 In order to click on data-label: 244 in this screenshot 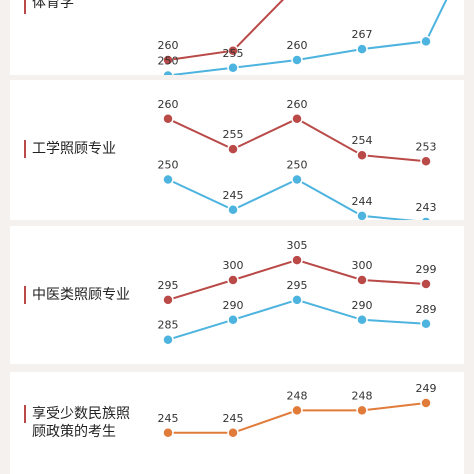, I will do `click(362, 201)`.